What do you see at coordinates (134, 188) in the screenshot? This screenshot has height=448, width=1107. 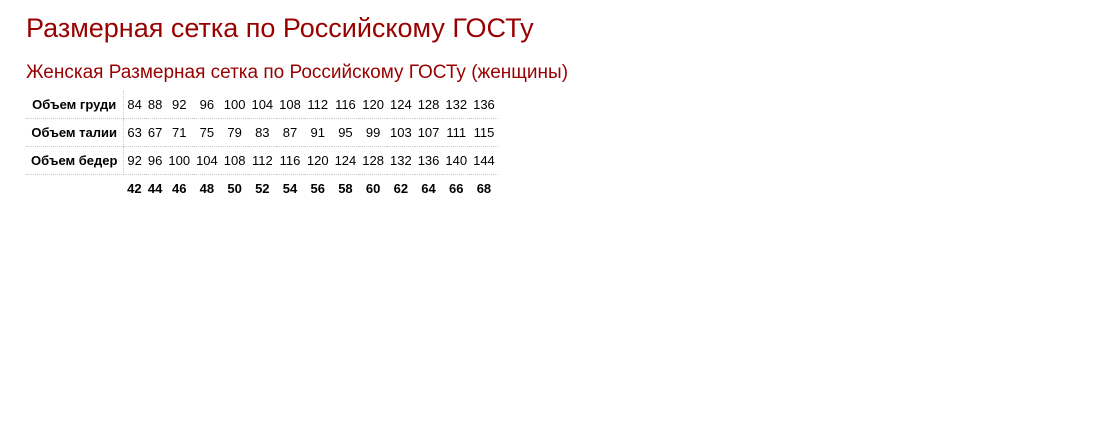 I see `size-cell: 42` at bounding box center [134, 188].